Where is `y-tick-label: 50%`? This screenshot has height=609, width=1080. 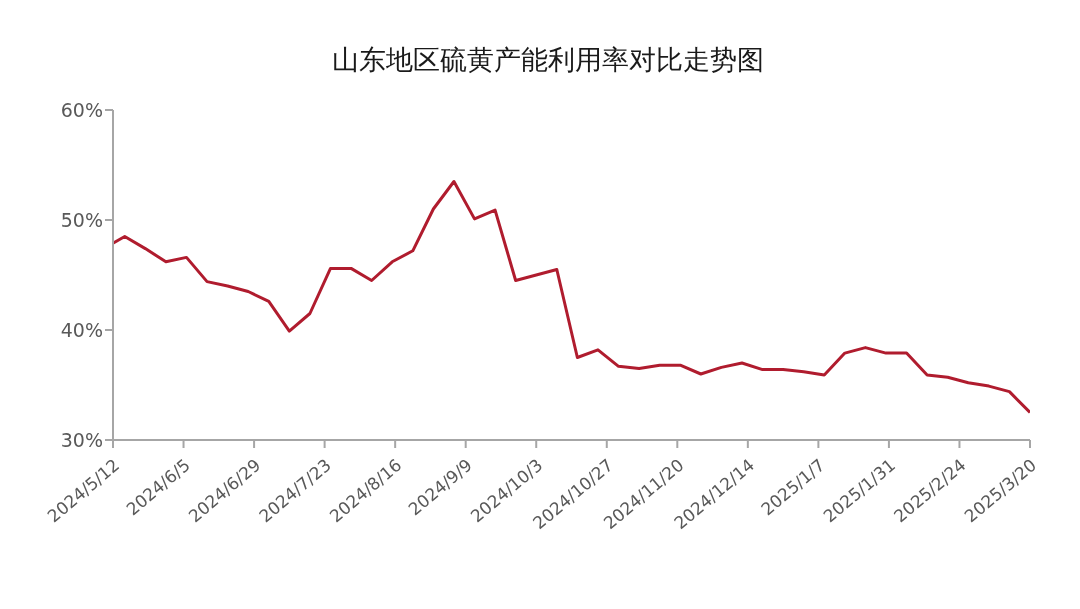 y-tick-label: 50% is located at coordinates (81, 219).